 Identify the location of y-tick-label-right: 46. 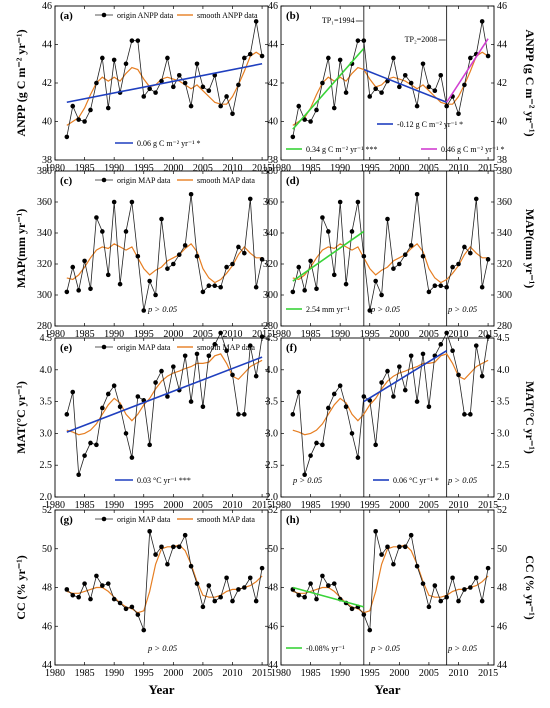
(502, 626).